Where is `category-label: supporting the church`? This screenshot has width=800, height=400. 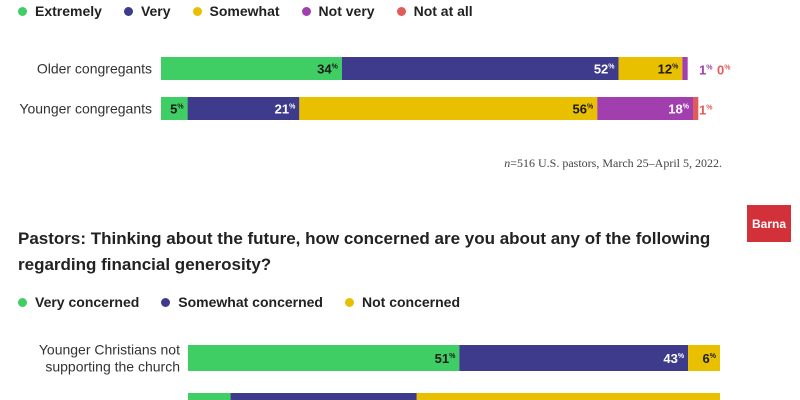
category-label: supporting the church is located at coordinates (112, 367).